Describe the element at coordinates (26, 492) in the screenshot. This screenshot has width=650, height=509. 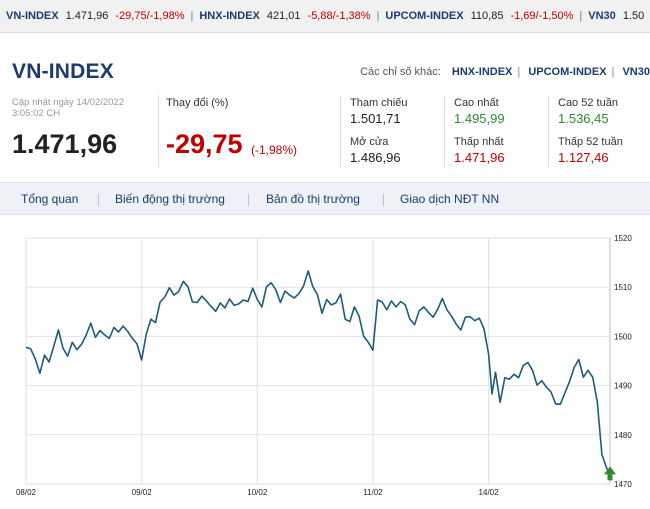
I see `x-tick-label: 08/02` at that location.